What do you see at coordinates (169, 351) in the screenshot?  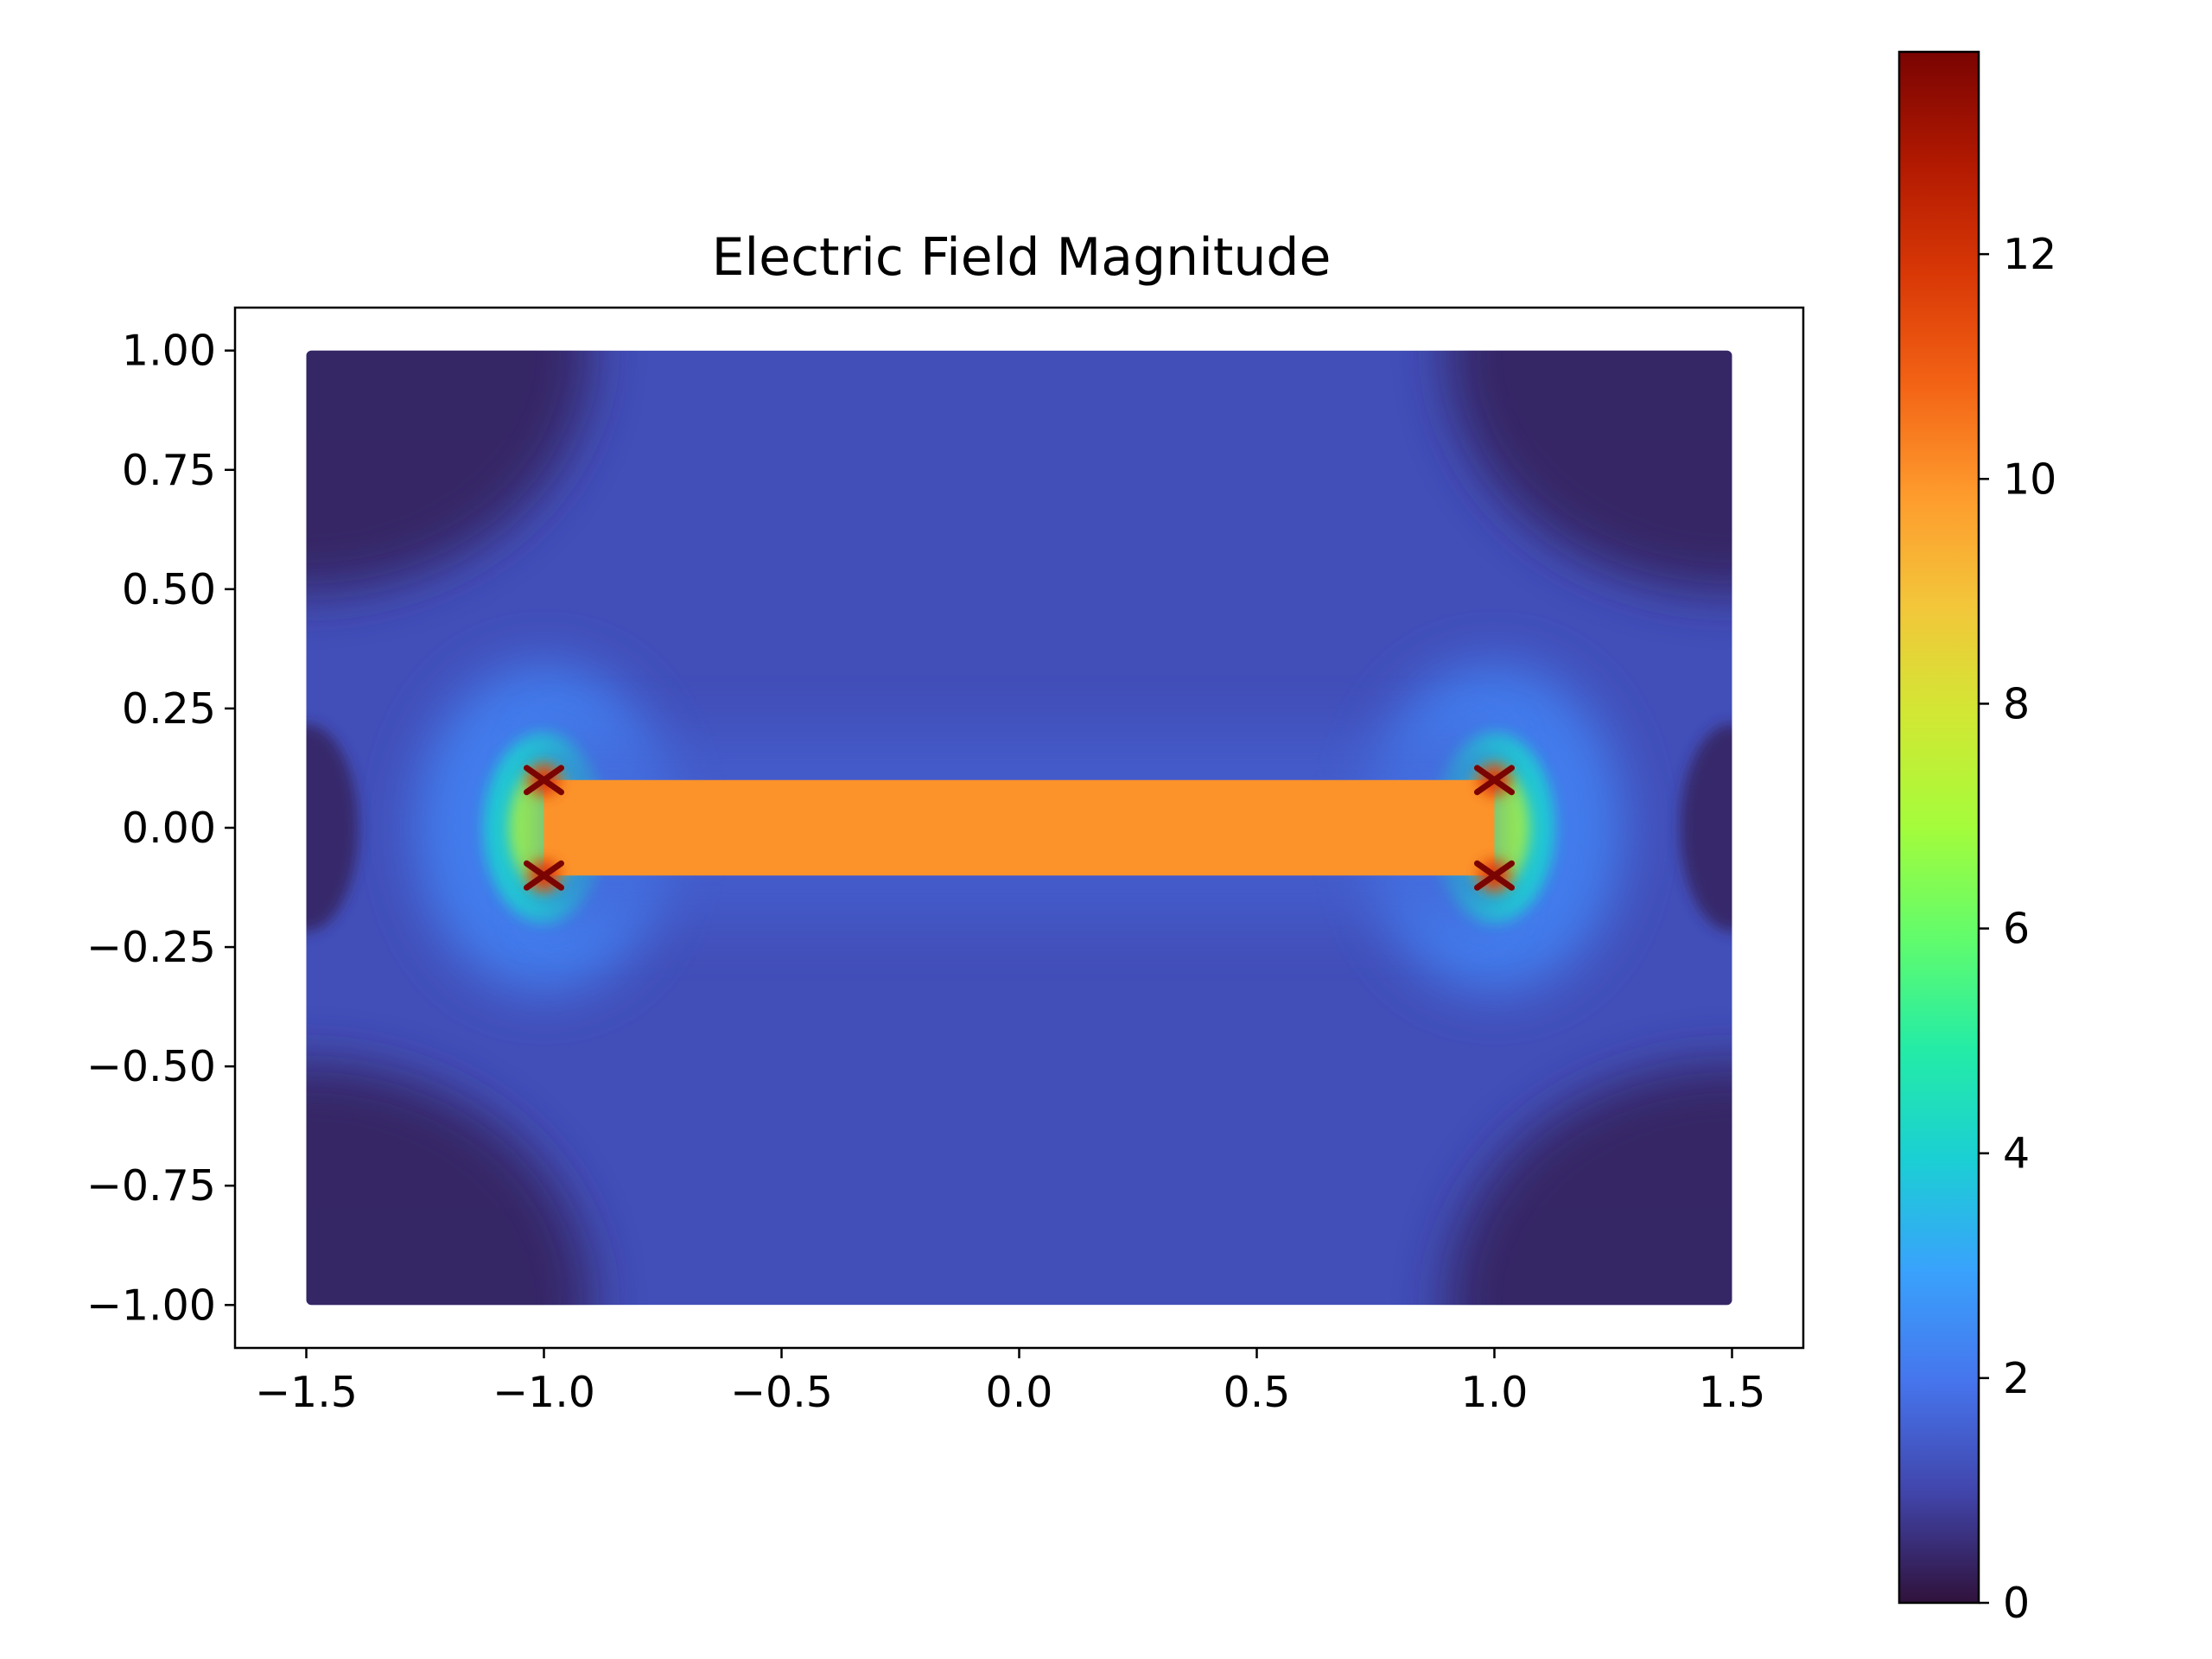 I see `y-tick-label: 1.00` at bounding box center [169, 351].